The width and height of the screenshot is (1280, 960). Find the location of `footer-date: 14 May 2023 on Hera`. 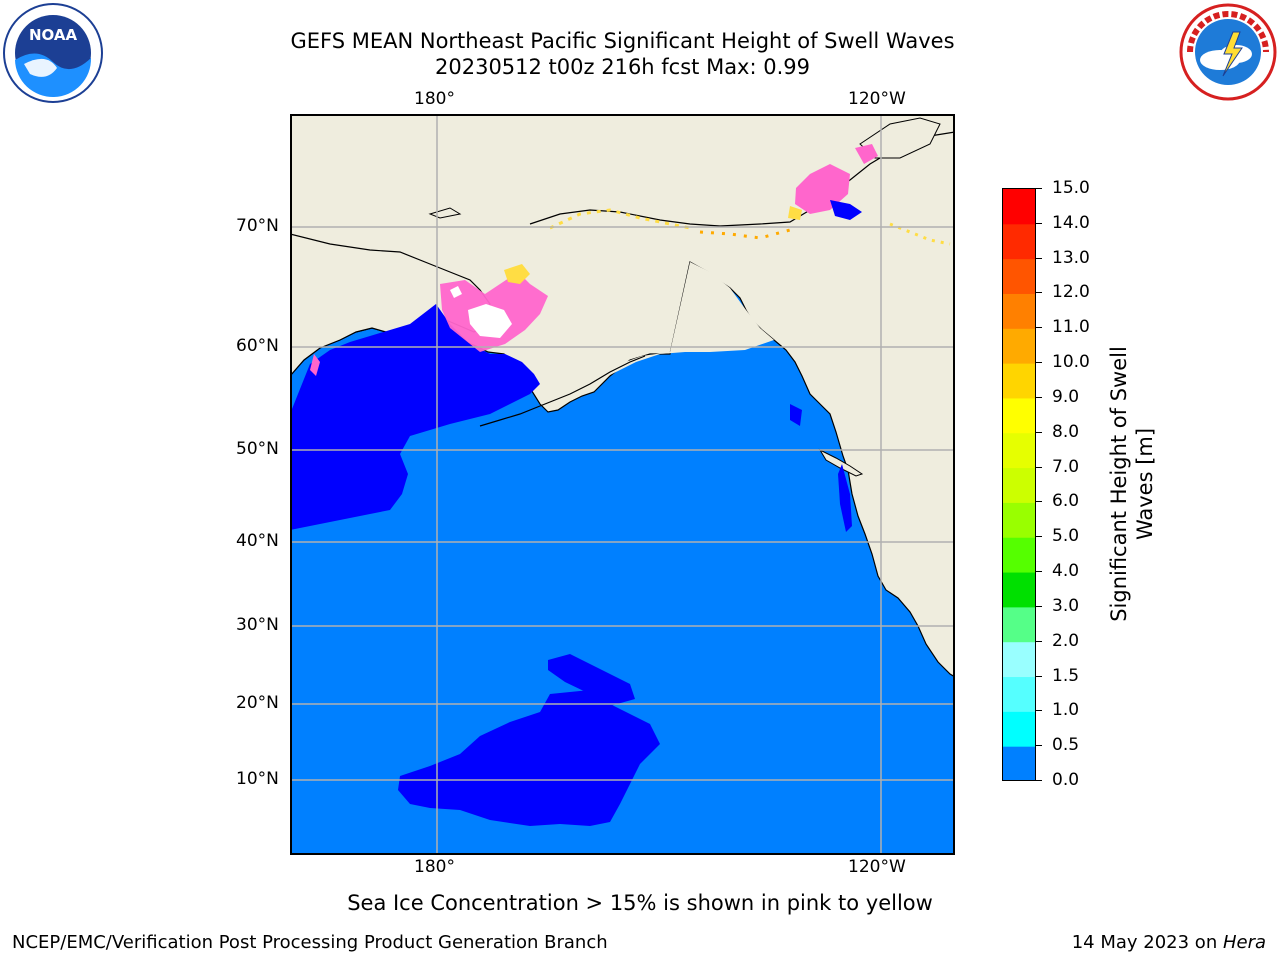

footer-date: 14 May 2023 on Hera is located at coordinates (1169, 942).